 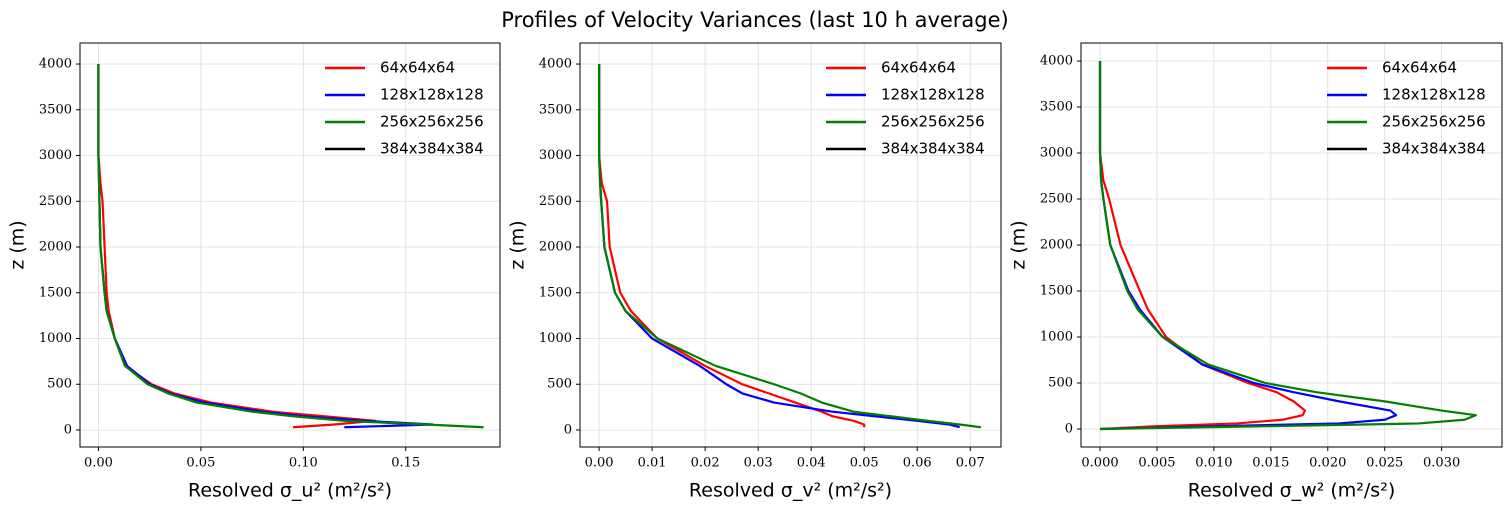 What do you see at coordinates (705, 463) in the screenshot?
I see `x-tick-label: 0.02` at bounding box center [705, 463].